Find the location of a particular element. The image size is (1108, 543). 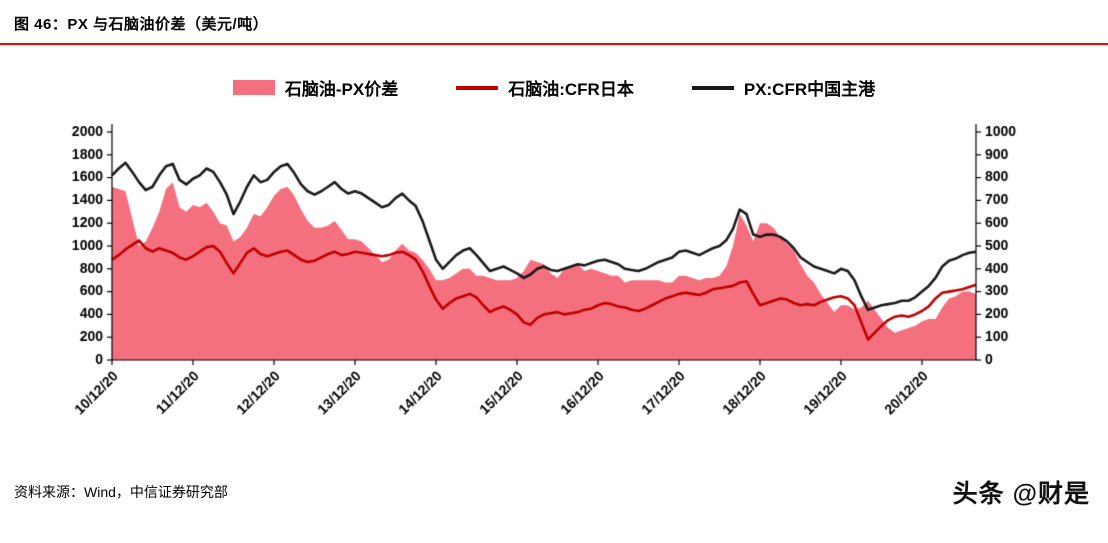

legend-item-naphtha: 石脑油:CFR日本 is located at coordinates (545, 87).